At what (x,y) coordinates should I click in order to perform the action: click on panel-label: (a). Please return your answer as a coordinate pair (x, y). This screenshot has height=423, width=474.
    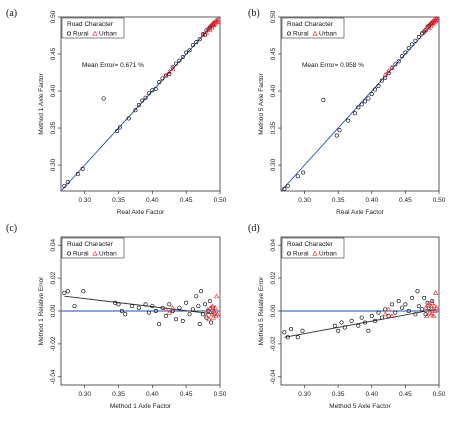
    Looking at the image, I should click on (11, 13).